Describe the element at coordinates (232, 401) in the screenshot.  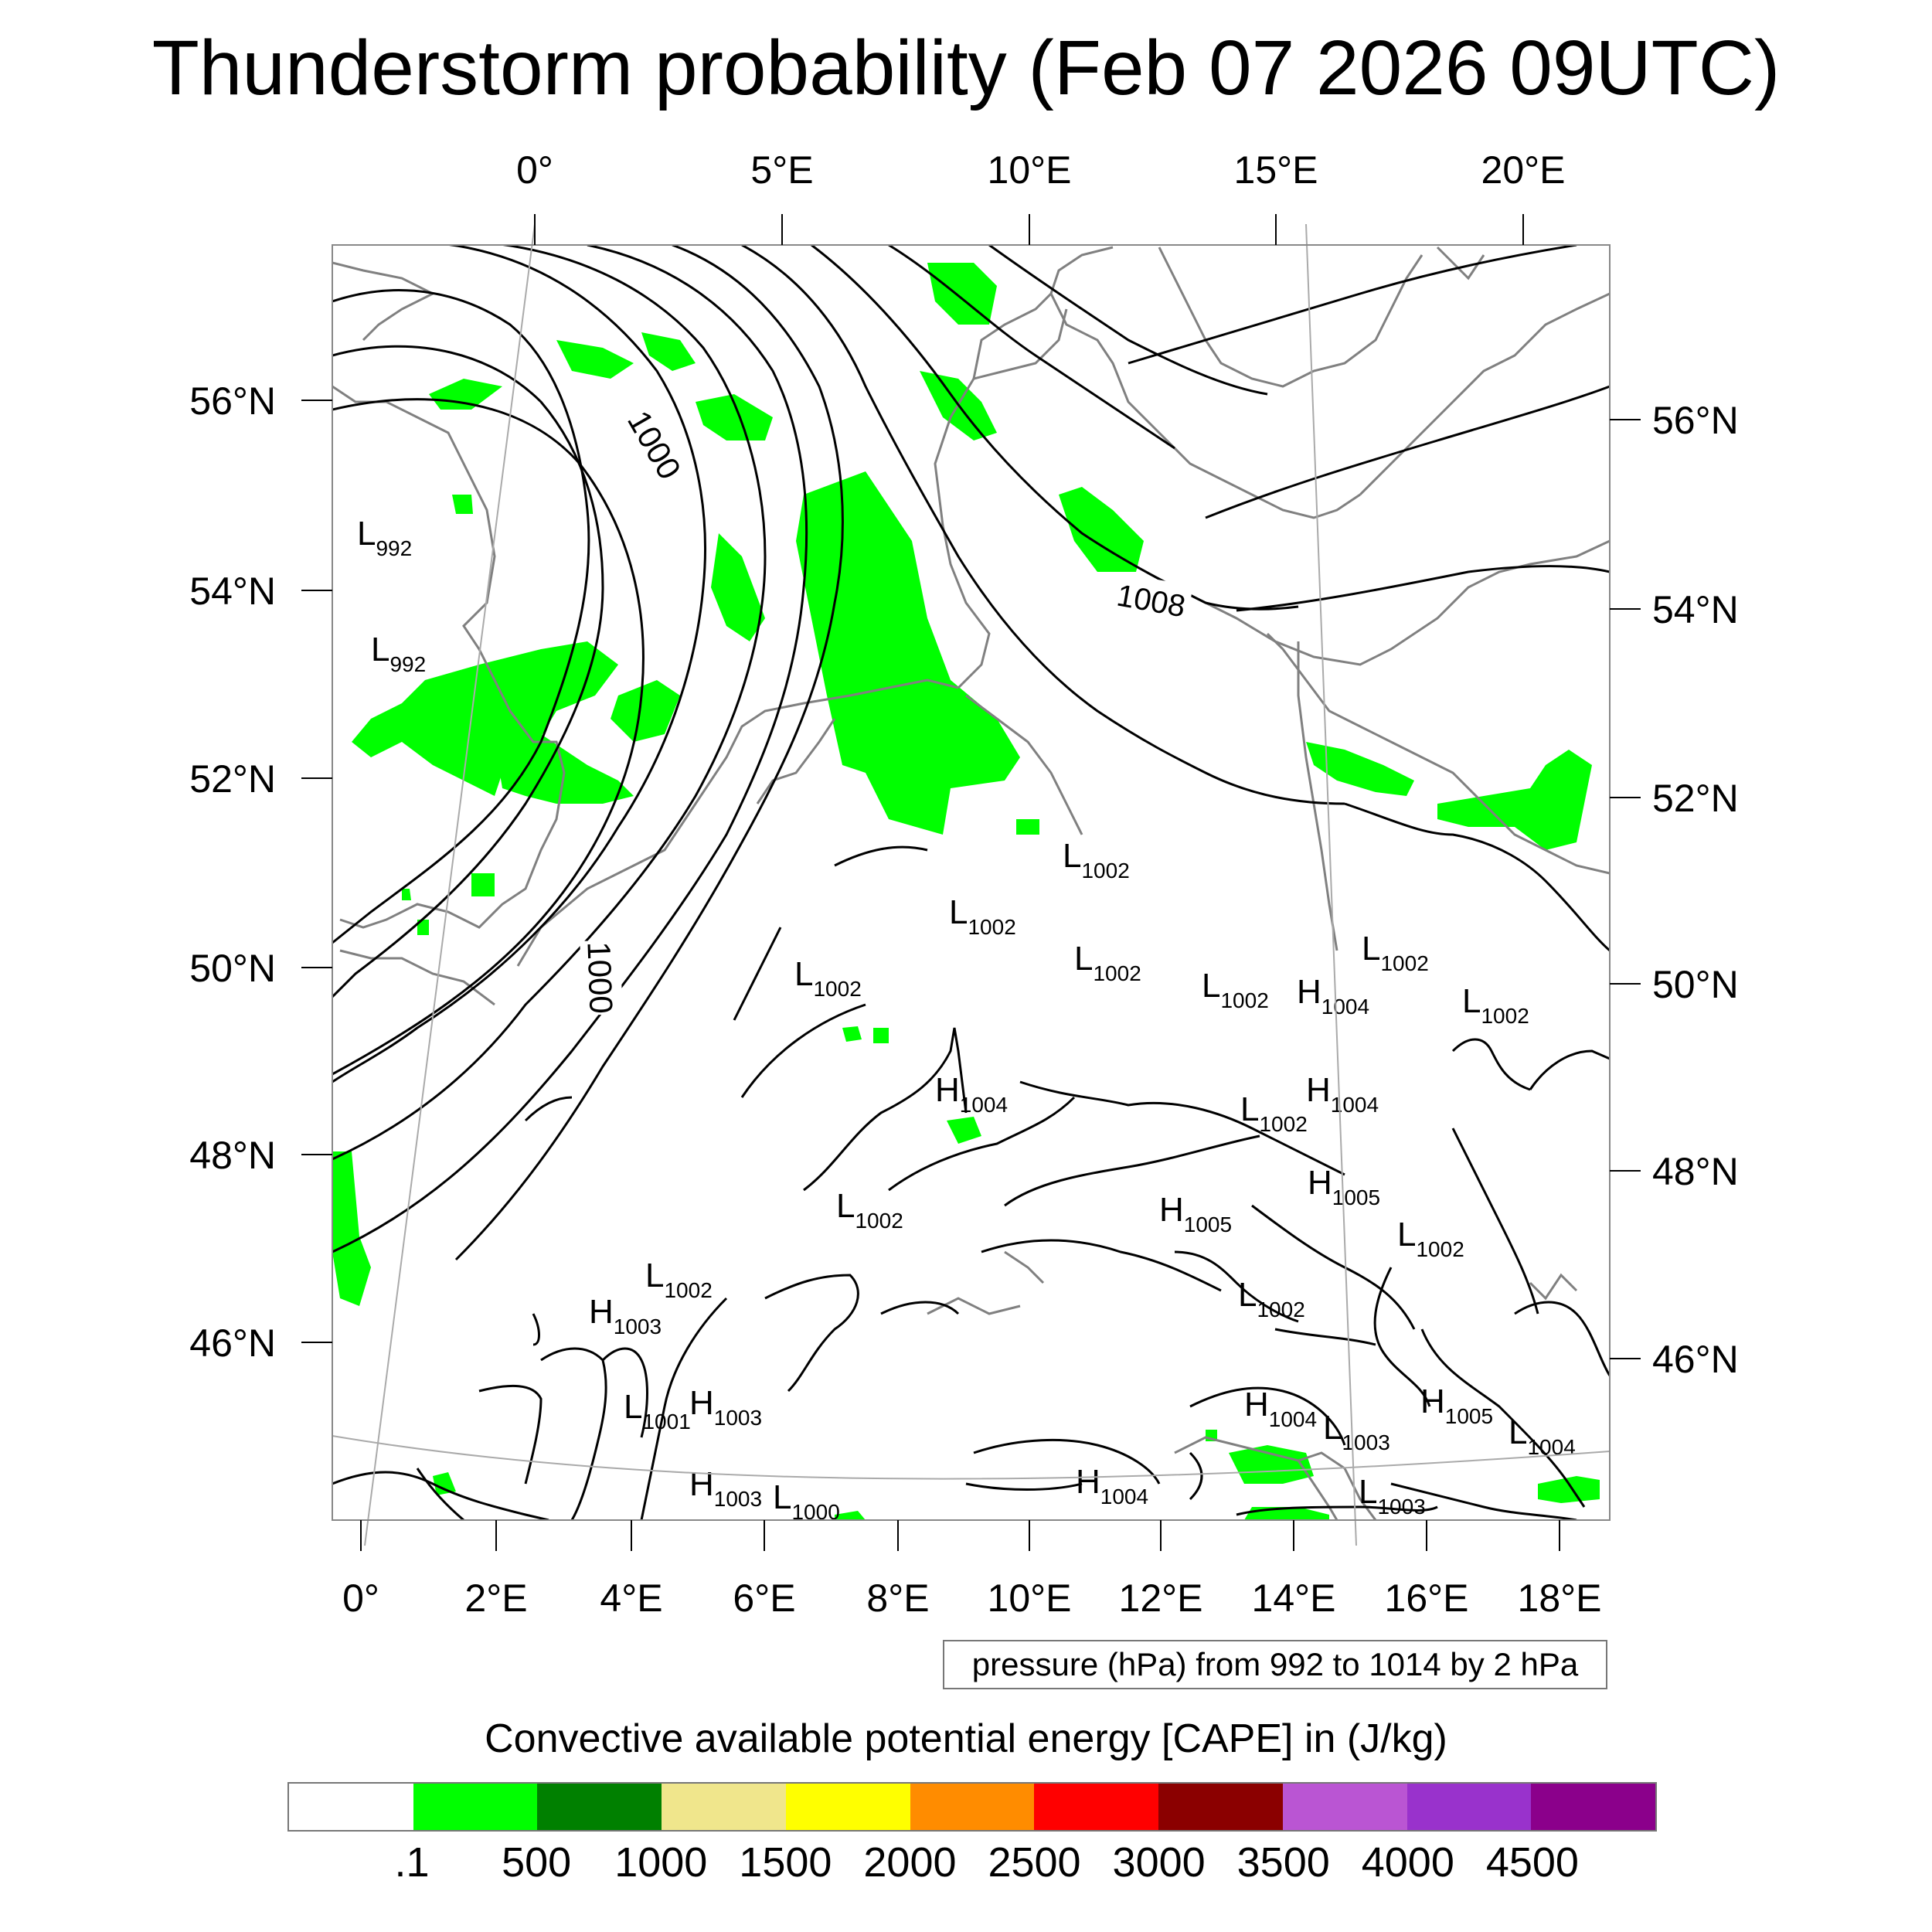
I see `left-lat-label: 56°N` at that location.